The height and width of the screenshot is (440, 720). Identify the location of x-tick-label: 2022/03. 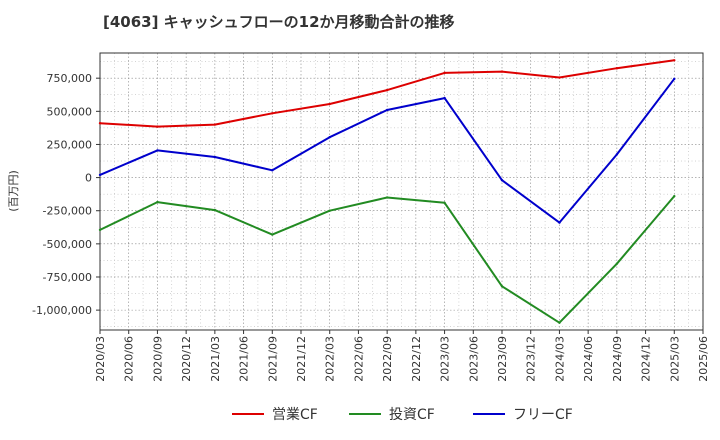
(330, 359).